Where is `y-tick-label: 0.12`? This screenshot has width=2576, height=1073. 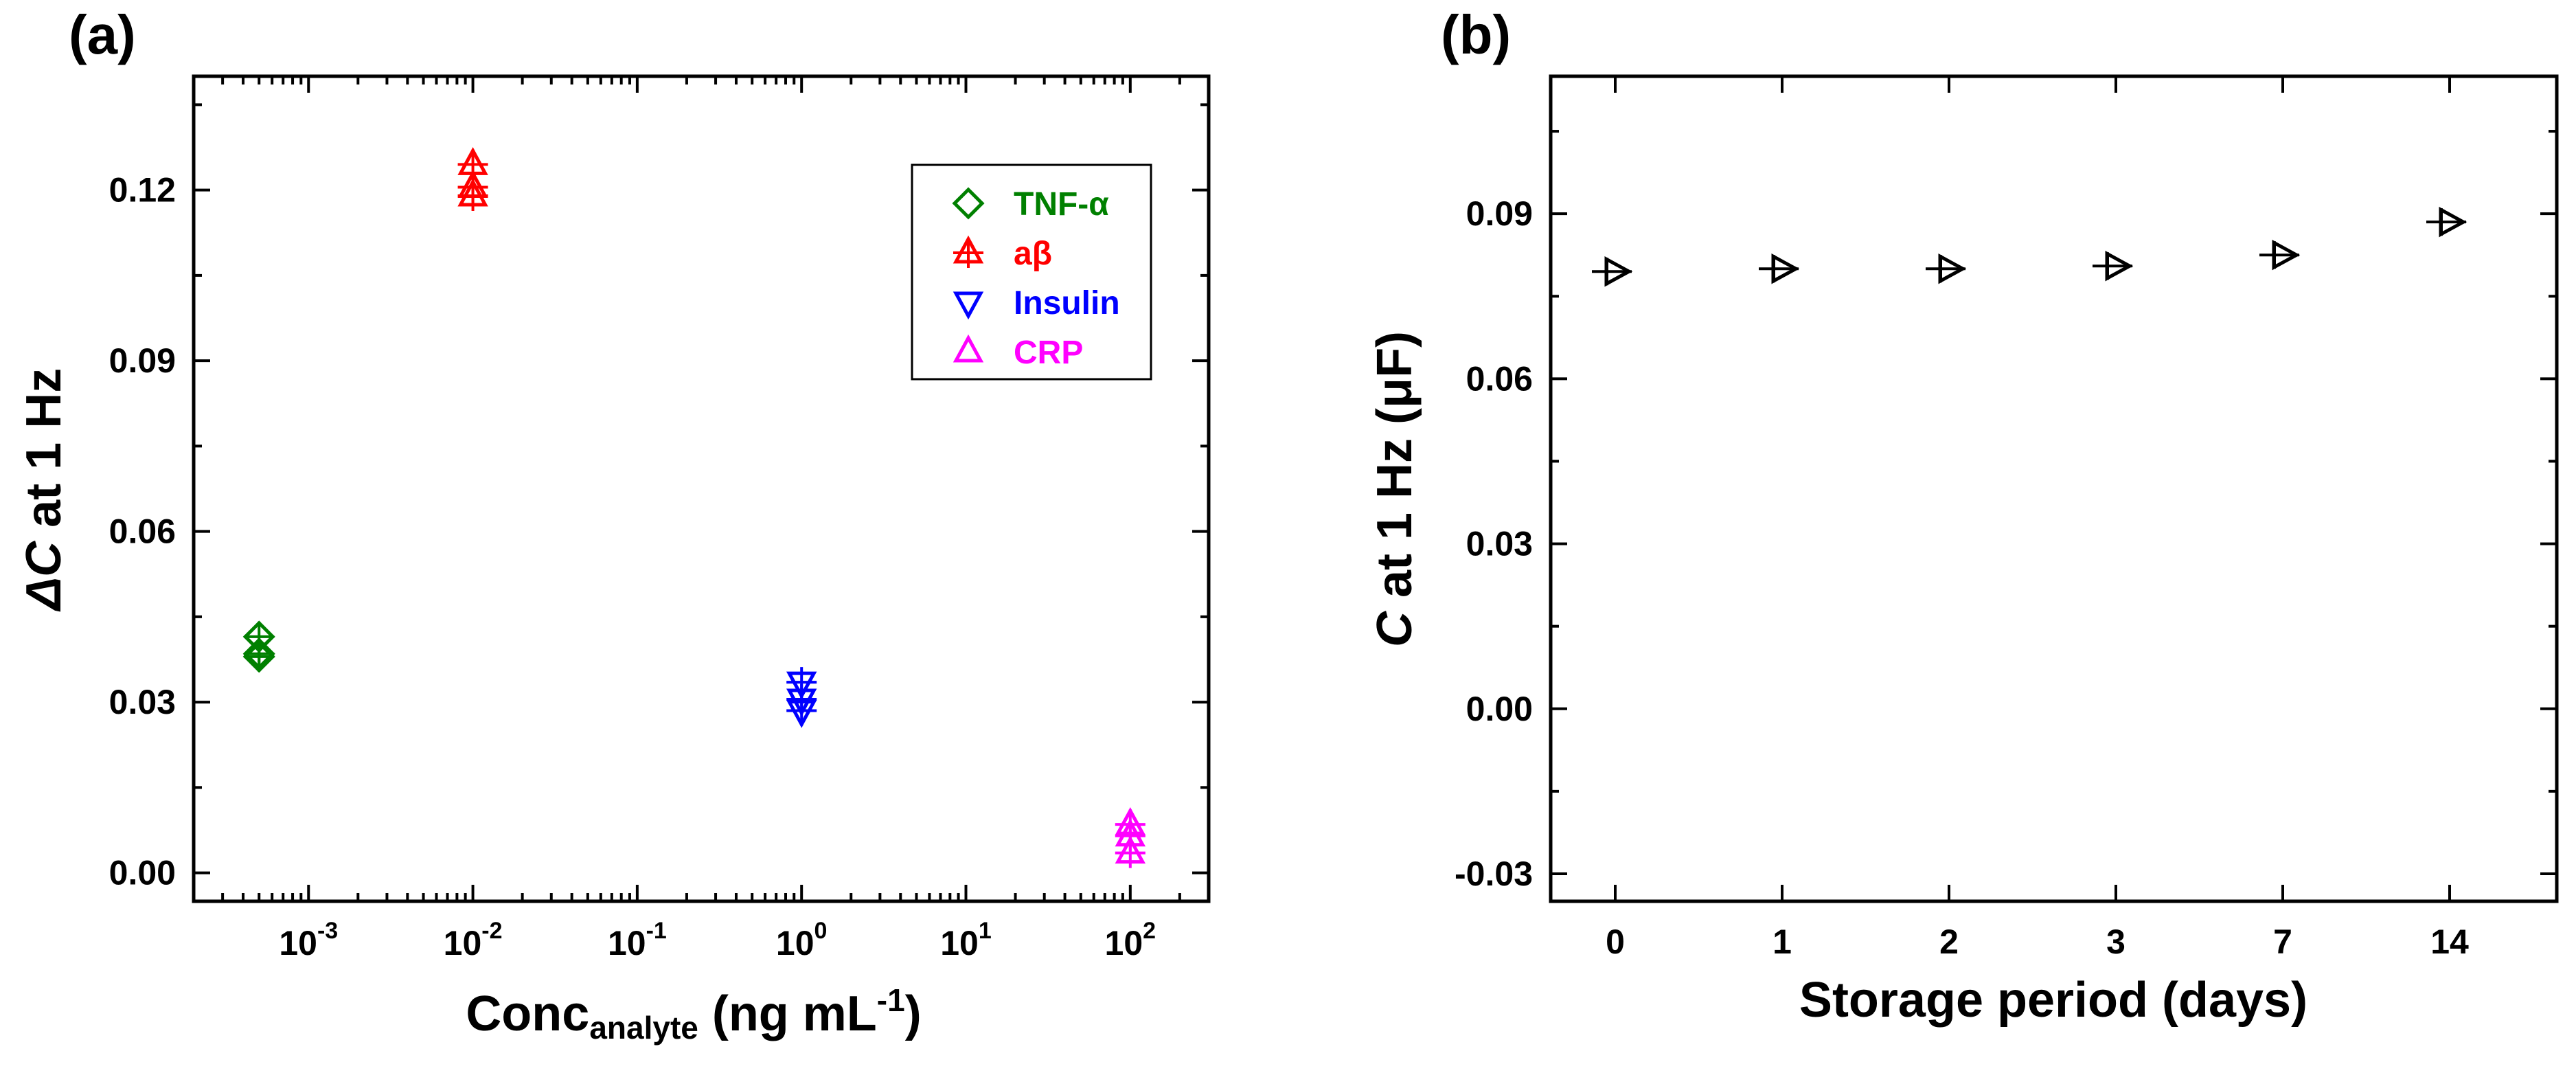
y-tick-label: 0.12 is located at coordinates (142, 190).